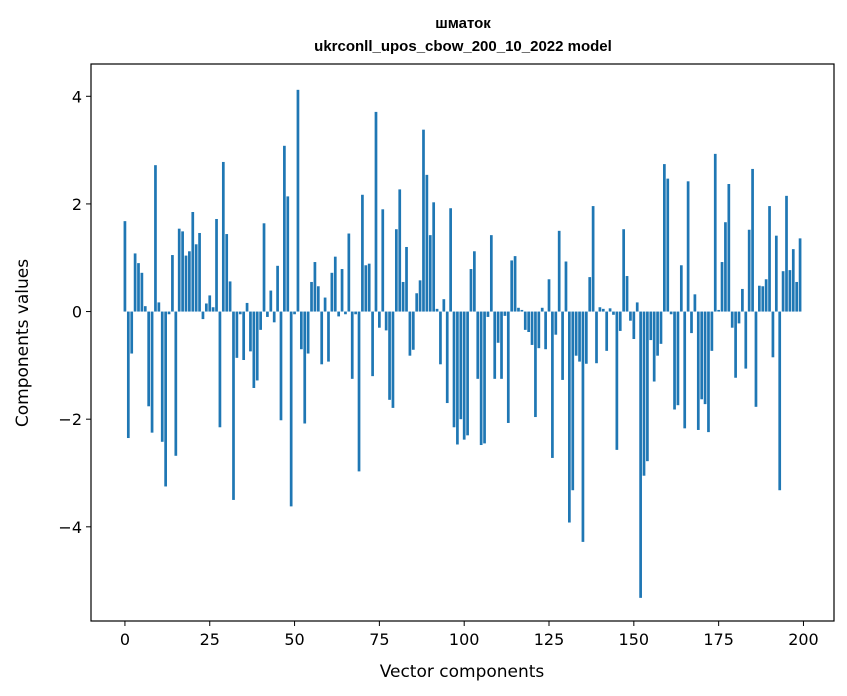 Image resolution: width=847 pixels, height=696 pixels. Describe the element at coordinates (77, 204) in the screenshot. I see `y-tick-label: 2` at that location.